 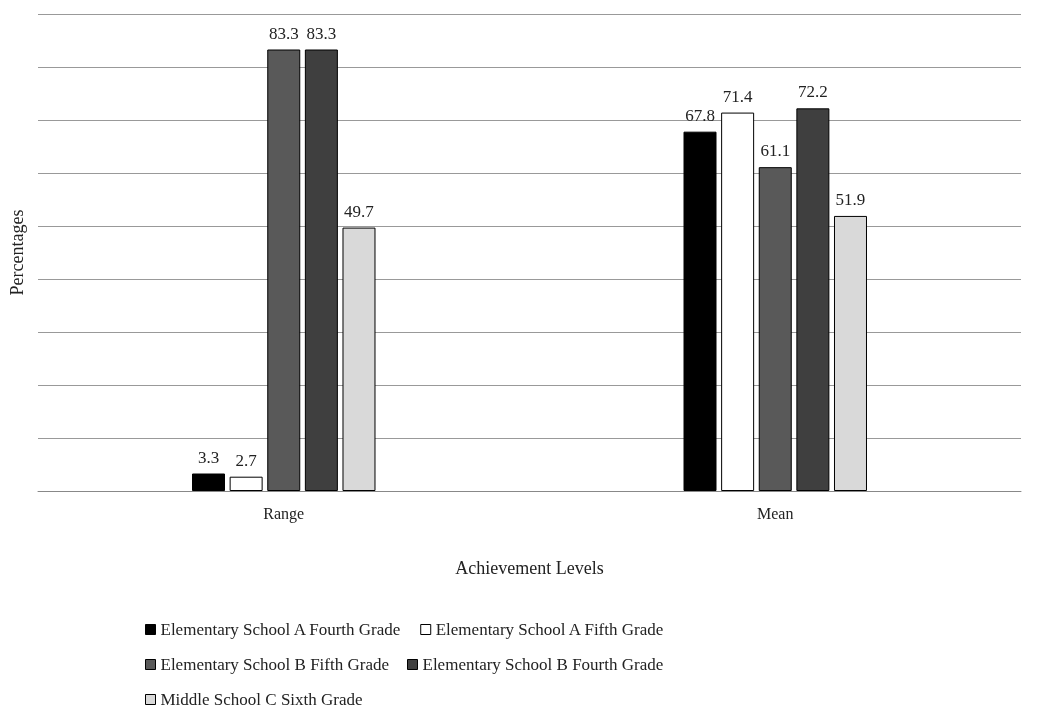 I want to click on data-label: 72.2, so click(x=812, y=92).